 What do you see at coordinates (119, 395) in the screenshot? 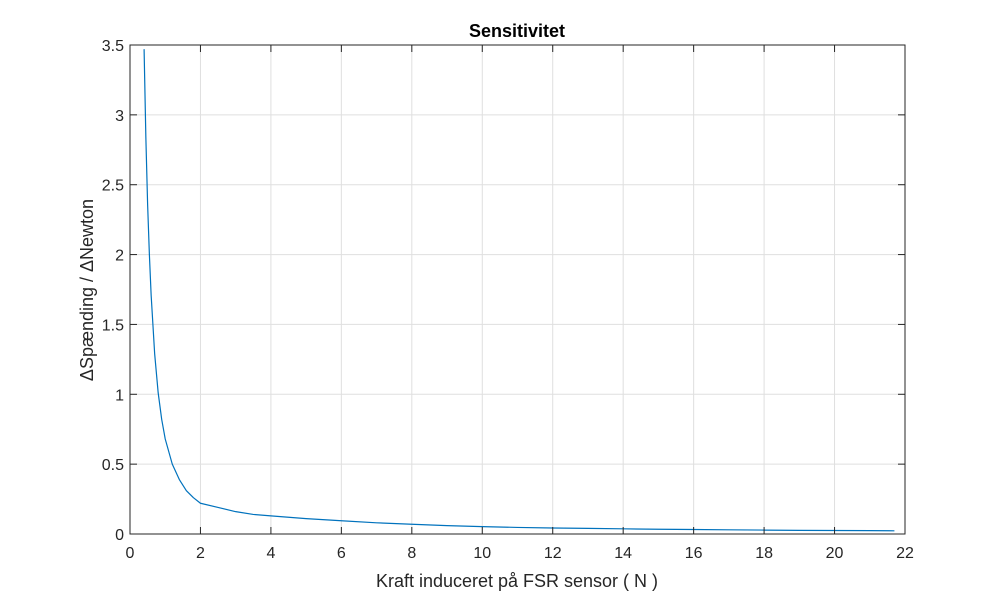
I see `y-tick-label: 1` at bounding box center [119, 395].